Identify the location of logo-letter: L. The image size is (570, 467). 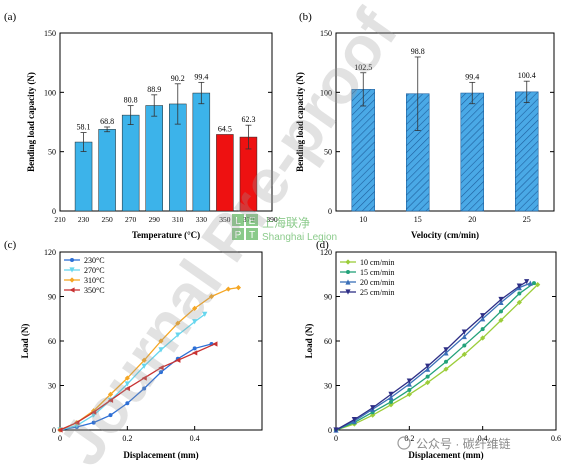
(238, 221).